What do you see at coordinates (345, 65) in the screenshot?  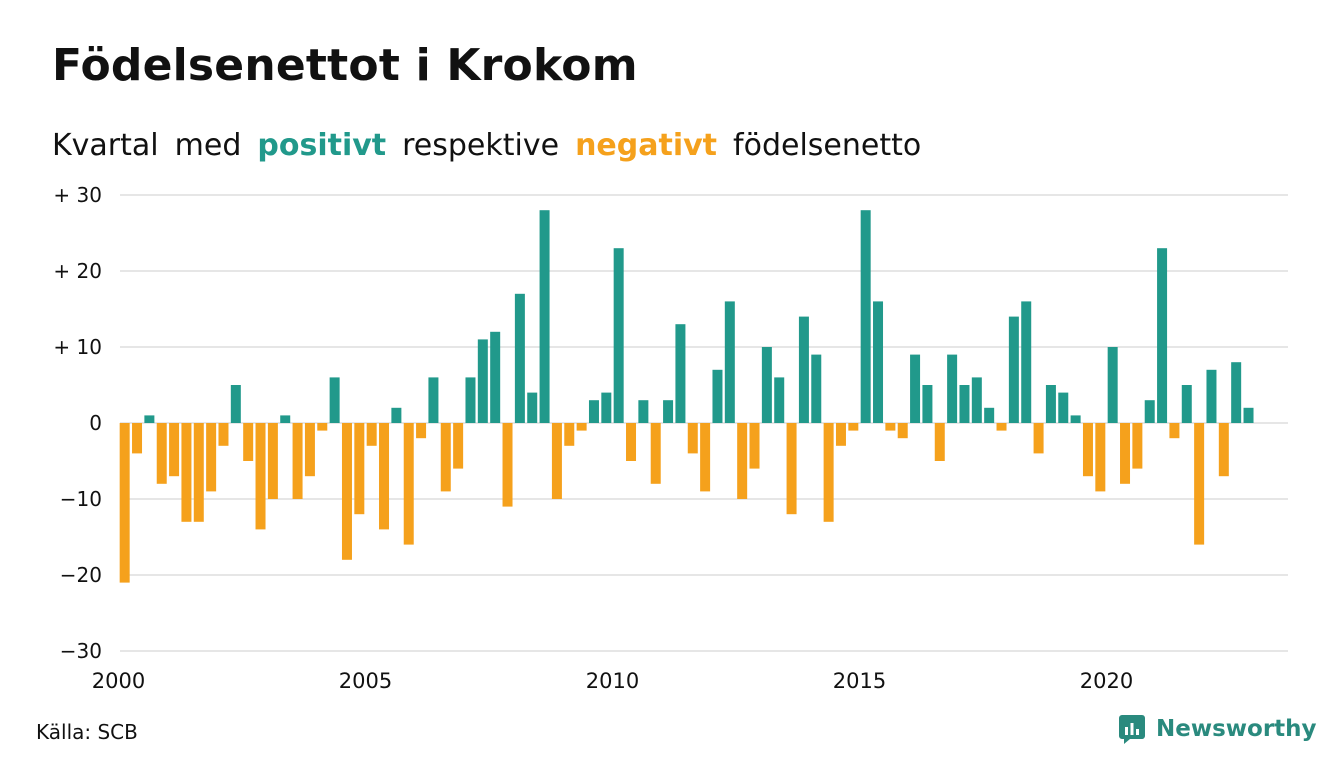 I see `chart-title: Födelsenettot i Krokom` at bounding box center [345, 65].